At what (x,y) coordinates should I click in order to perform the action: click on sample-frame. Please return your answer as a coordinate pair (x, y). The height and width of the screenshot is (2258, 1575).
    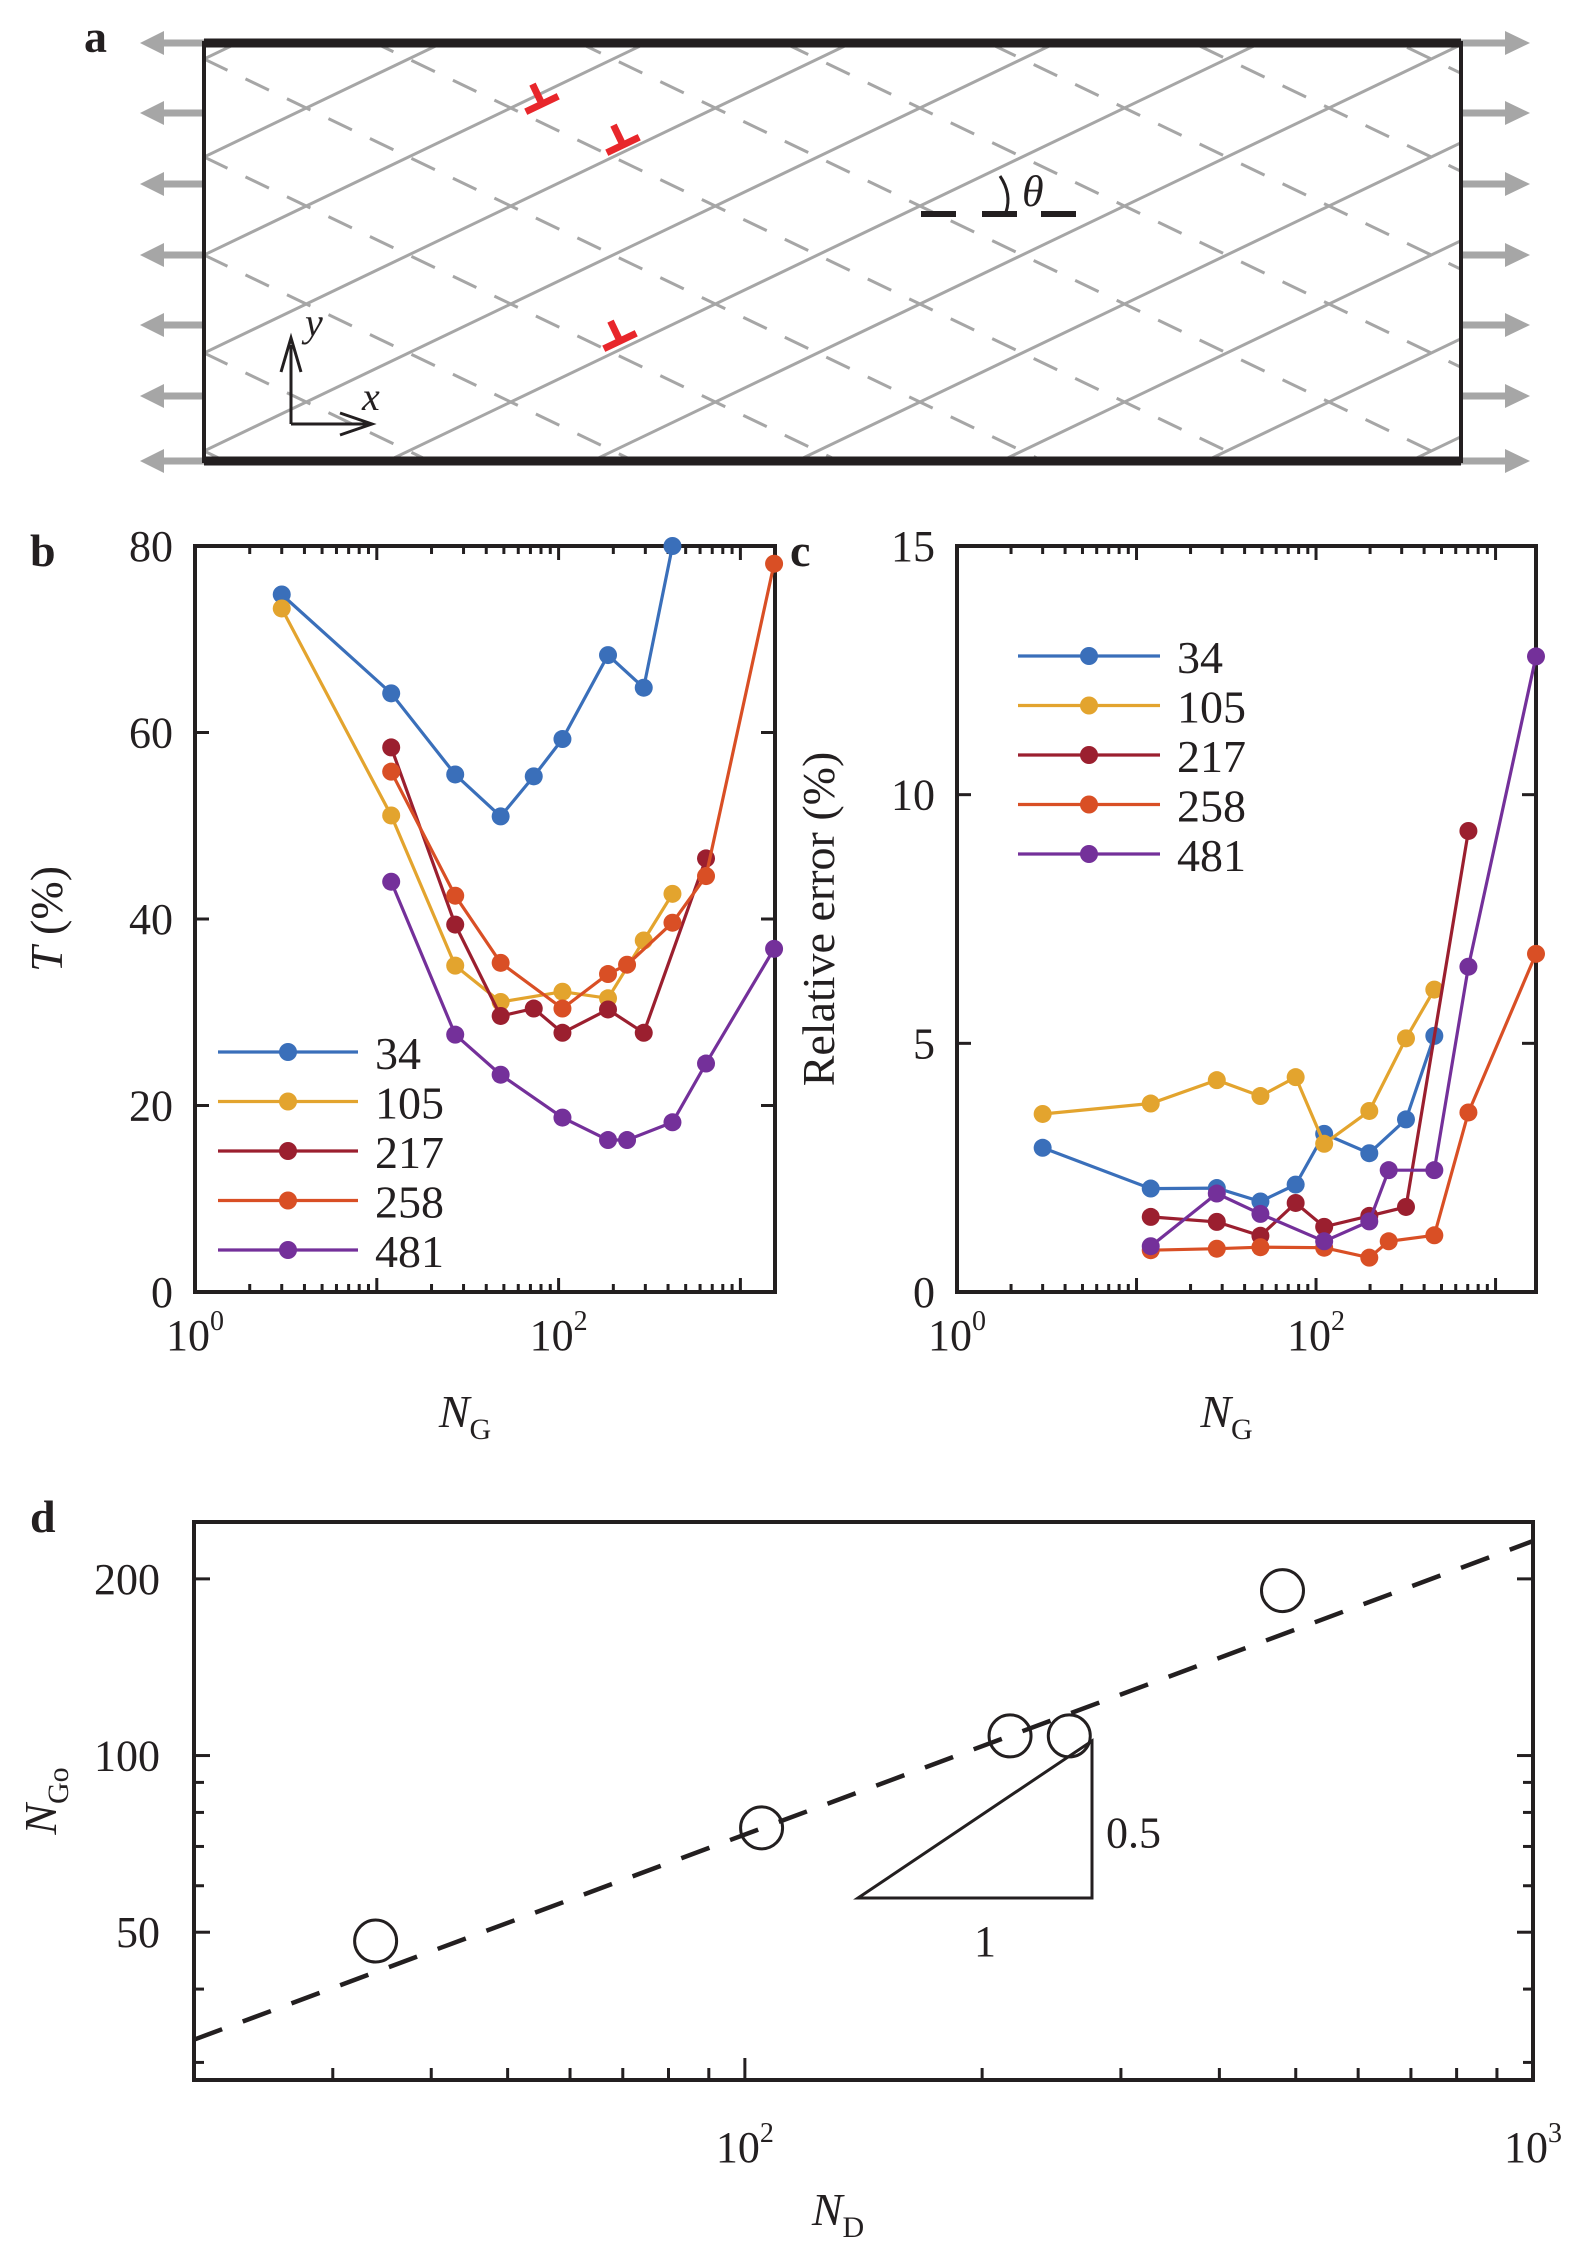
    Looking at the image, I should click on (832, 252).